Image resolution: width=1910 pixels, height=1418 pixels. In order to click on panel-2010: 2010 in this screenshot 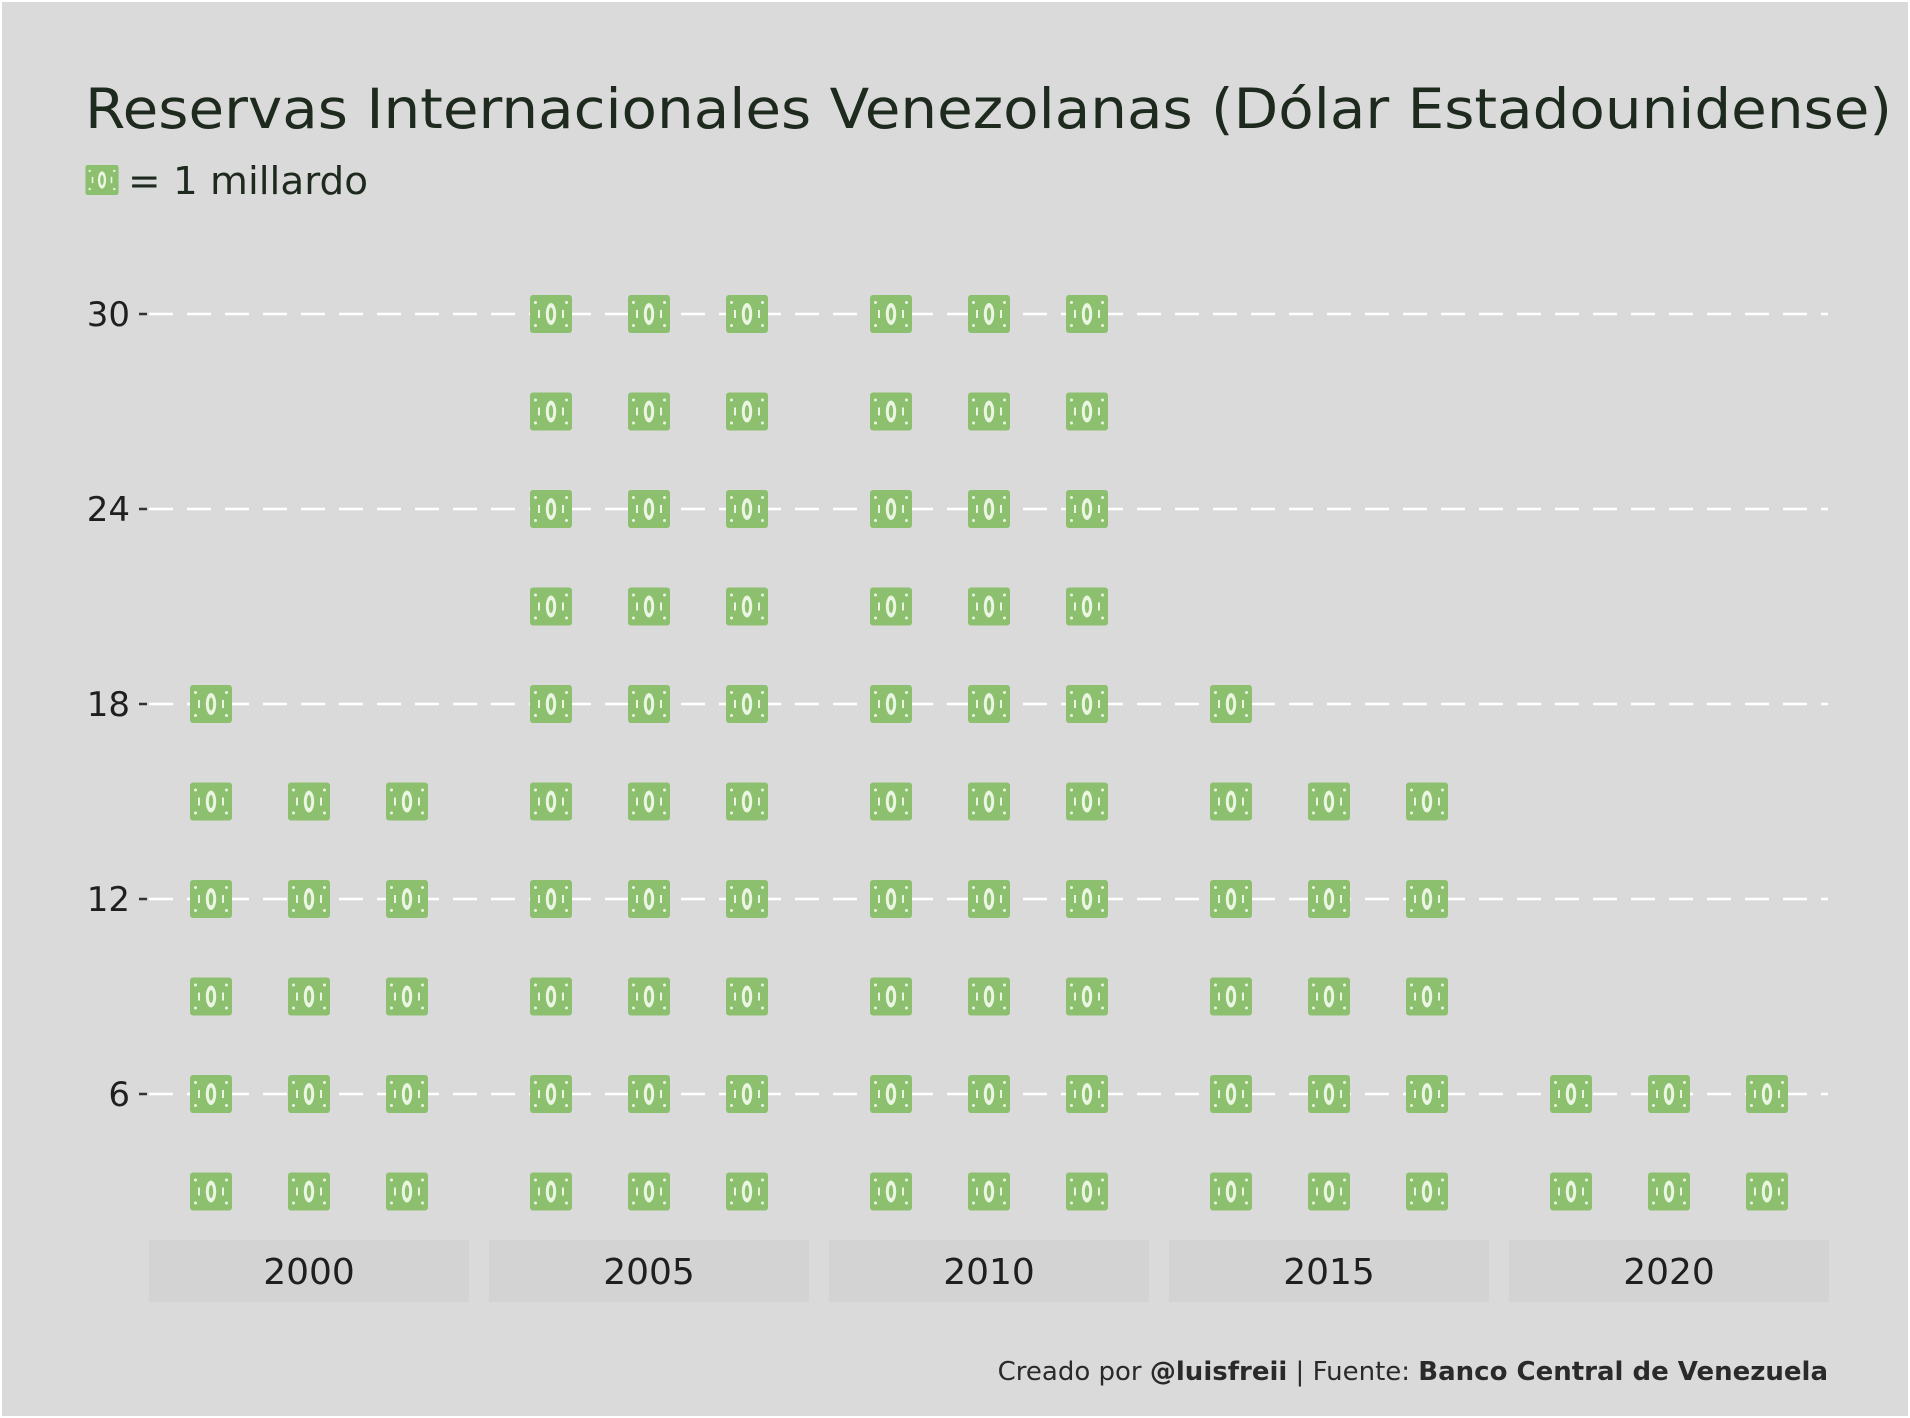, I will do `click(989, 798)`.